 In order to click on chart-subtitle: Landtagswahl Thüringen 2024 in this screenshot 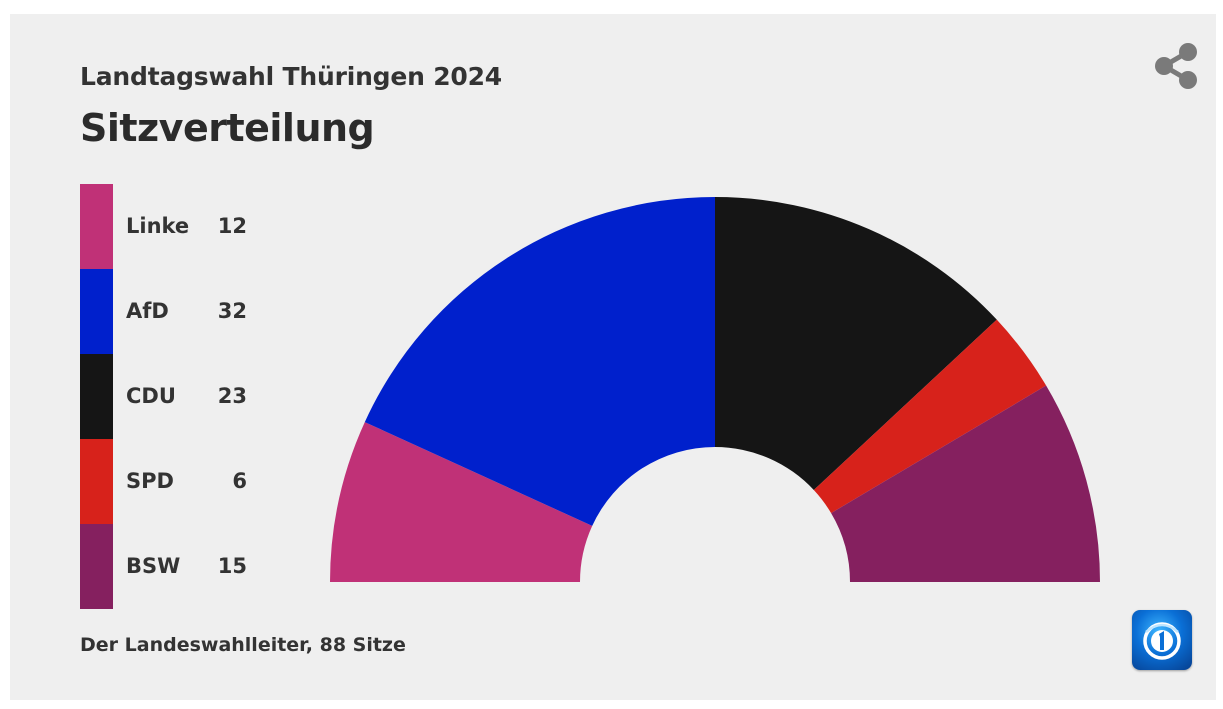, I will do `click(291, 76)`.